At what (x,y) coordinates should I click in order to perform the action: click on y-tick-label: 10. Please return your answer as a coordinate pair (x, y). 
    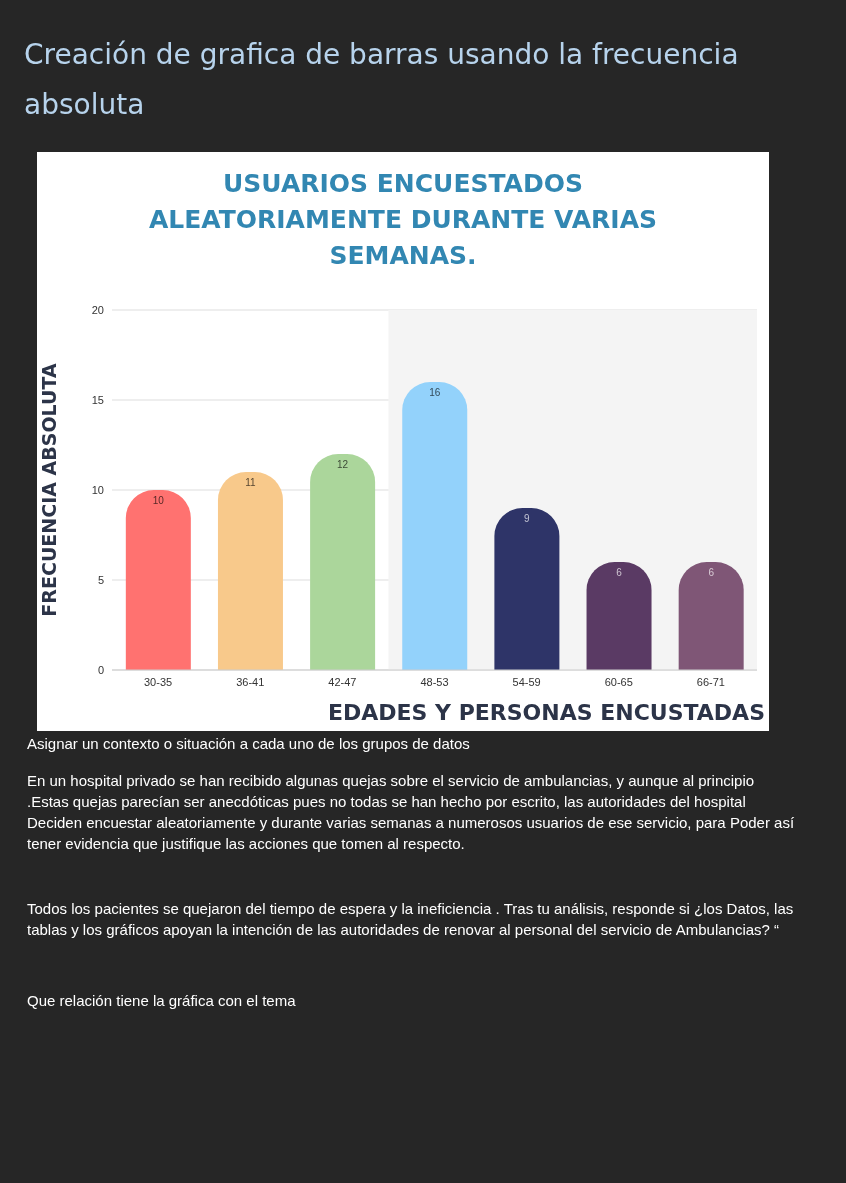
    Looking at the image, I should click on (97, 489).